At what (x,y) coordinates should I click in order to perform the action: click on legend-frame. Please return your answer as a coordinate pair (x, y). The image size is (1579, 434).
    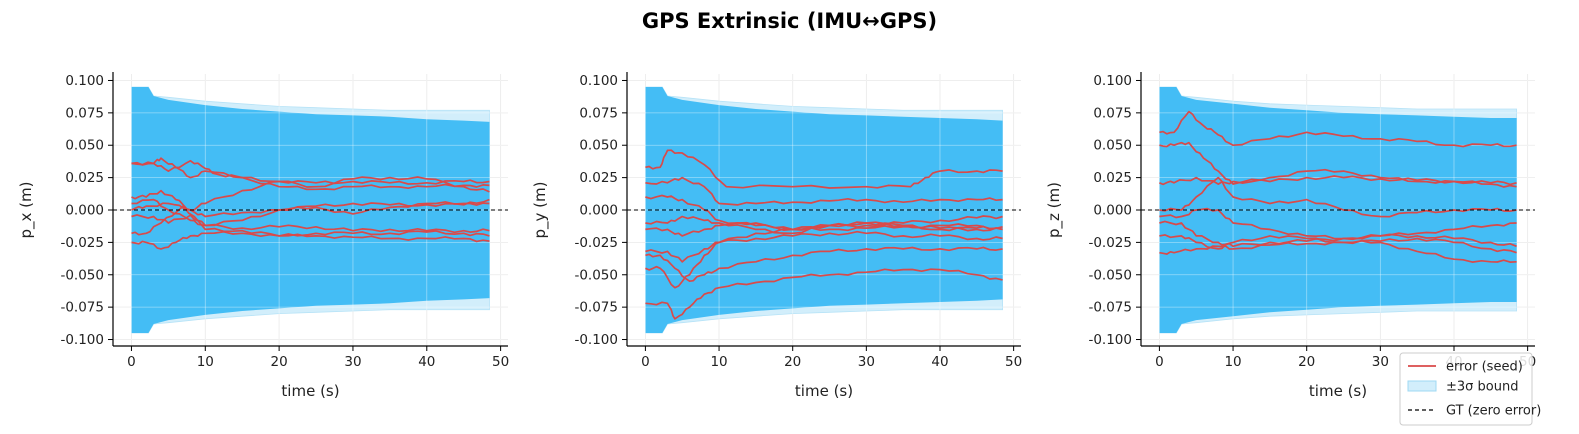
    Looking at the image, I should click on (1466, 389).